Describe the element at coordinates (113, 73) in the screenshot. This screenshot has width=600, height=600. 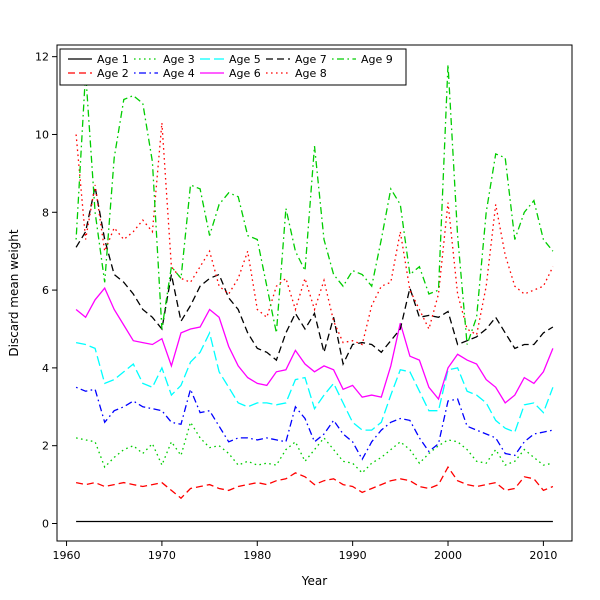
I see `legend-label: Age 2` at that location.